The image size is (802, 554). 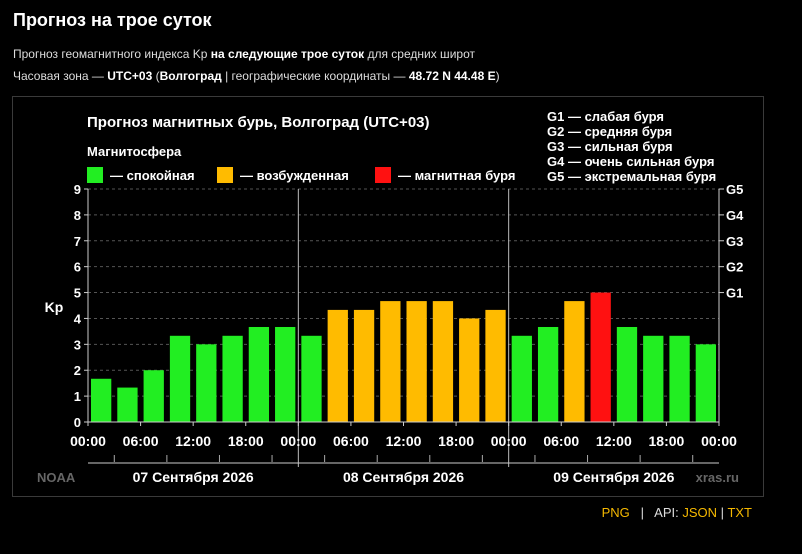 I want to click on g-scale-label: G4, so click(x=735, y=215).